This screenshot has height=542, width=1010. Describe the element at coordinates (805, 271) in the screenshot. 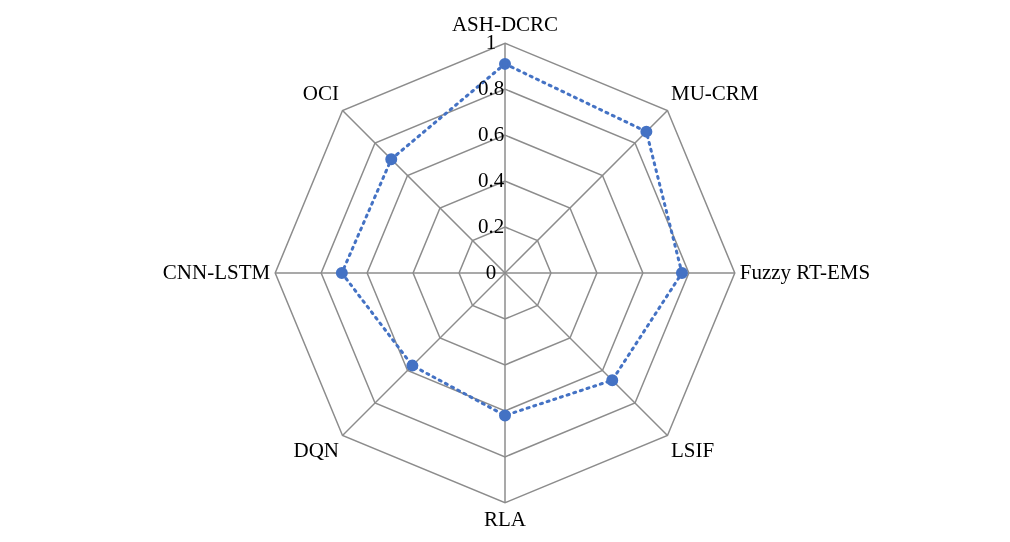

I see `spoke-label: Fuzzy RT-EMS` at that location.